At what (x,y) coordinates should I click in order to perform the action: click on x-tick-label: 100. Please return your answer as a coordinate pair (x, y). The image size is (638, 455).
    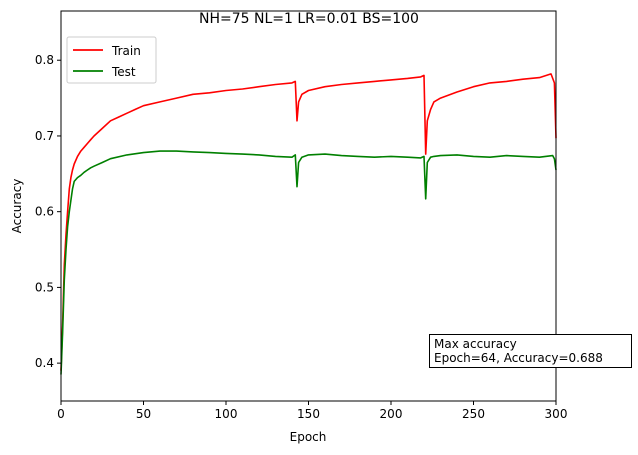
    Looking at the image, I should click on (226, 414).